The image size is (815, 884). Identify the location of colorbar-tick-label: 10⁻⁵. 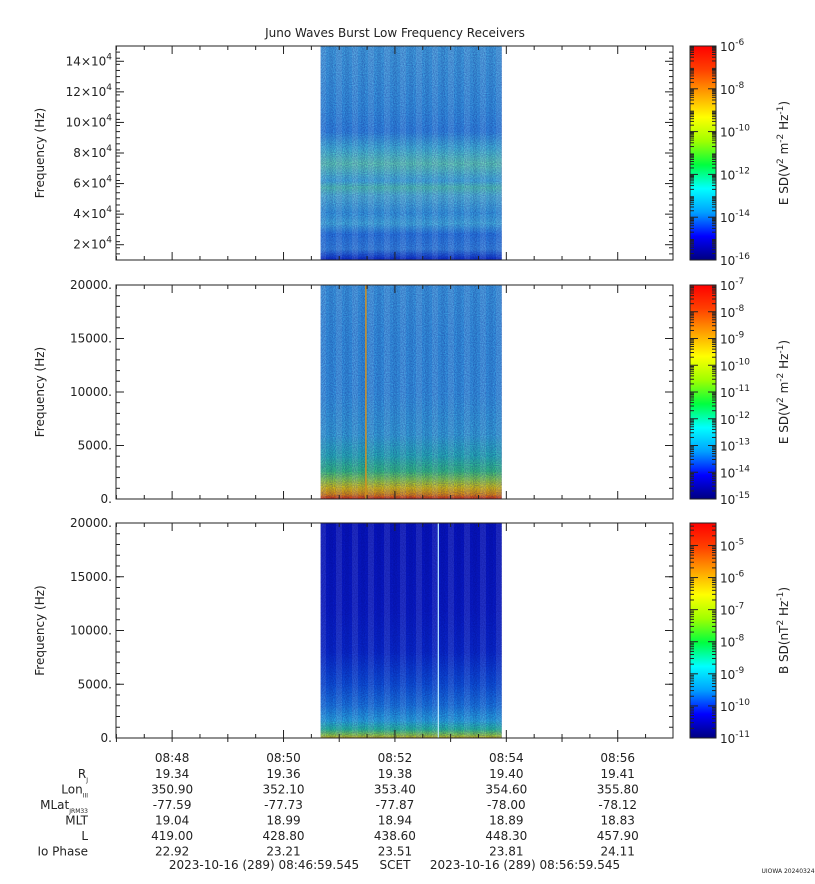
(732, 545).